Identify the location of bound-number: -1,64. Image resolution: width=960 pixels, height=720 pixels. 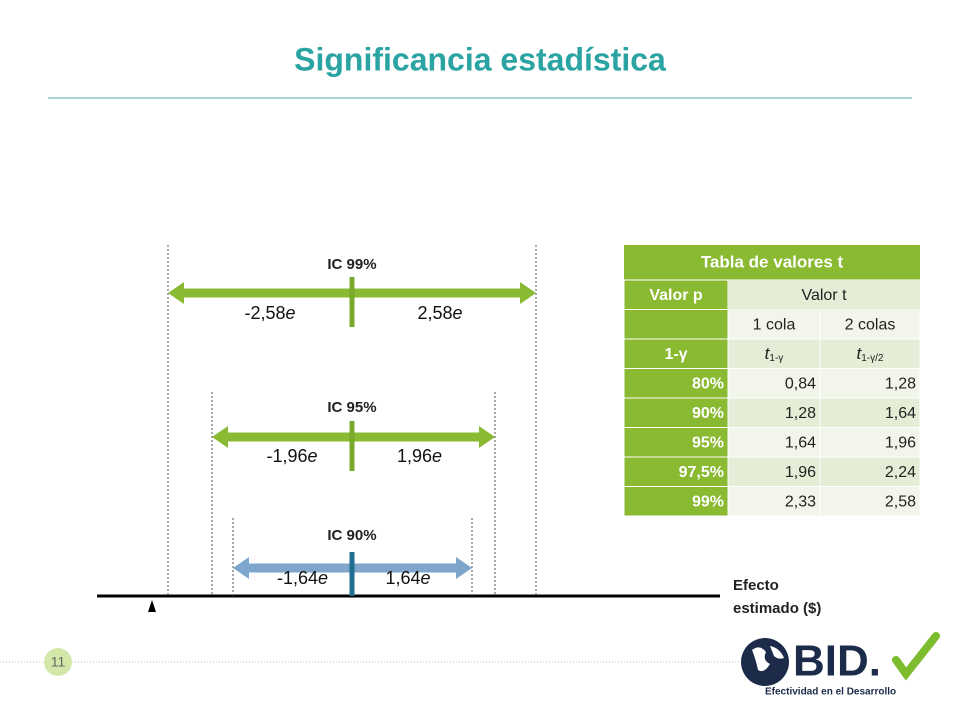
(297, 578).